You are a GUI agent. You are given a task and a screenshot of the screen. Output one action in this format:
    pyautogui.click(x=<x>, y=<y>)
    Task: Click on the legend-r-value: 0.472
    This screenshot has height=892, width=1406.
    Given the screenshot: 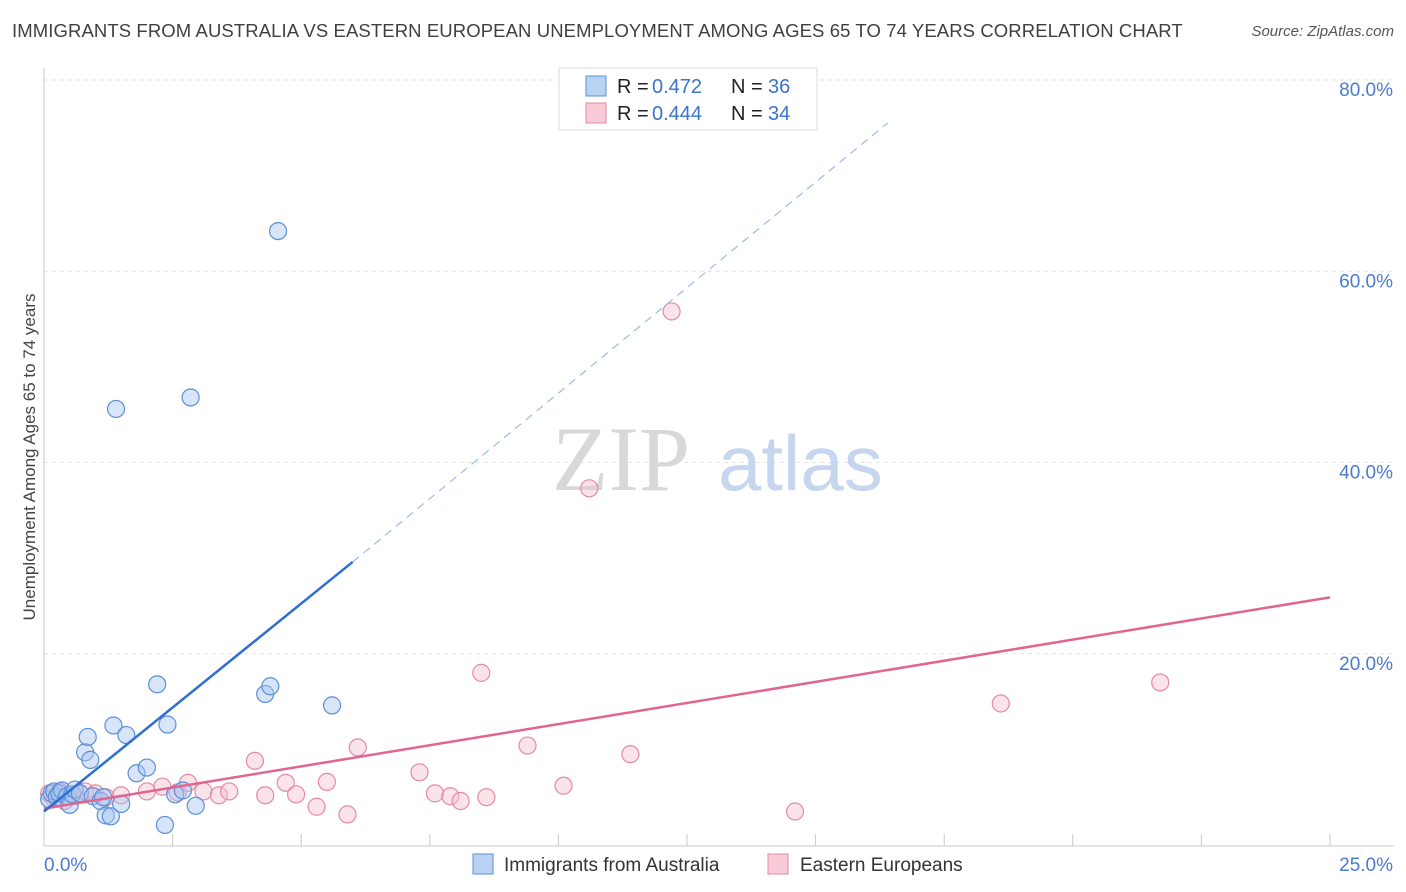 What is the action you would take?
    pyautogui.click(x=677, y=87)
    